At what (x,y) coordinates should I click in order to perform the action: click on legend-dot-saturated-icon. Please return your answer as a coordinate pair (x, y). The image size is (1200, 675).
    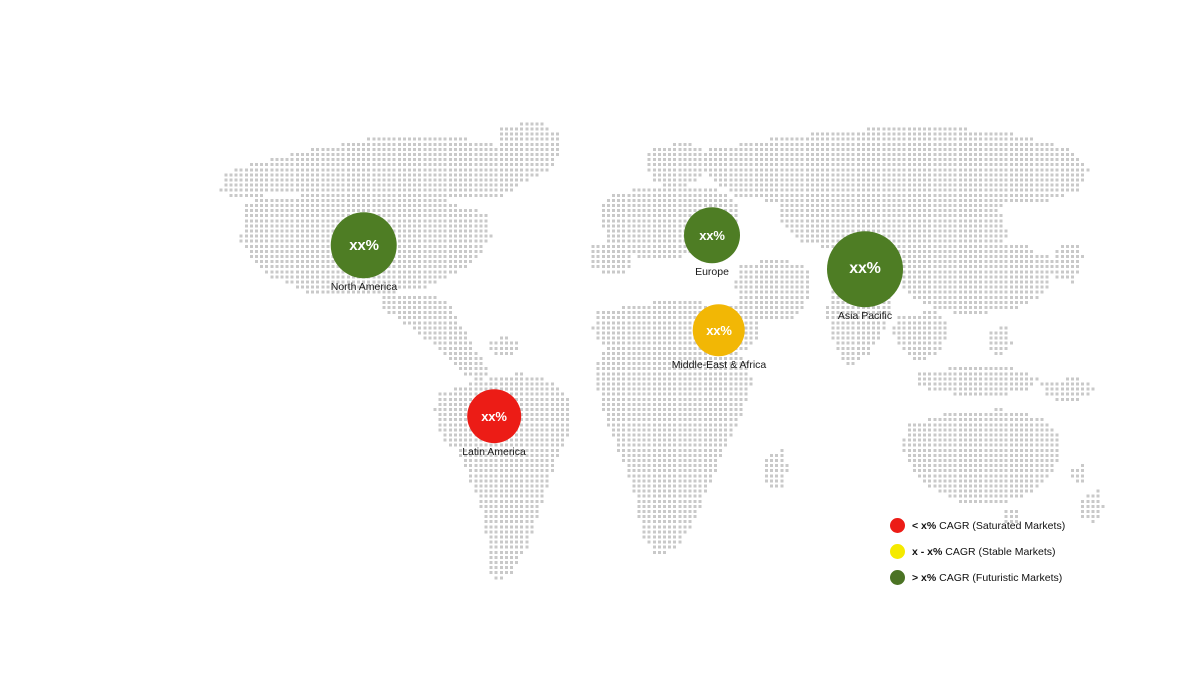
    Looking at the image, I should click on (897, 525).